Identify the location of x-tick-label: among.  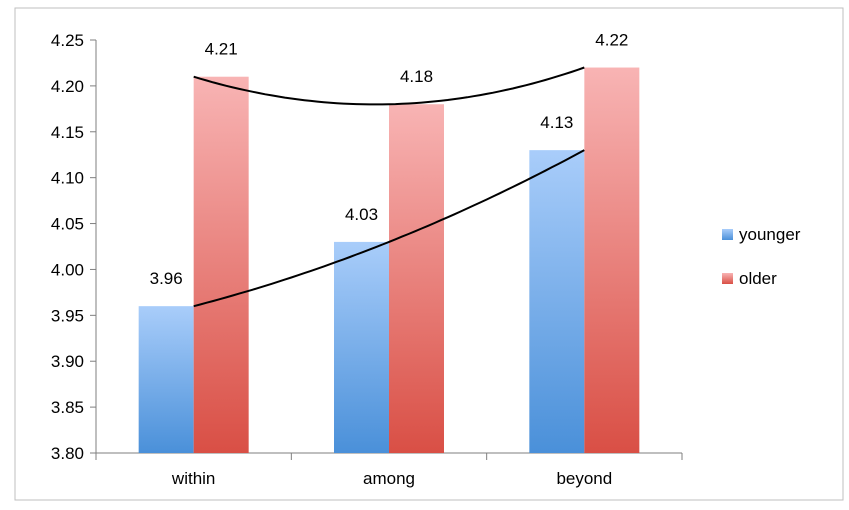
(389, 478).